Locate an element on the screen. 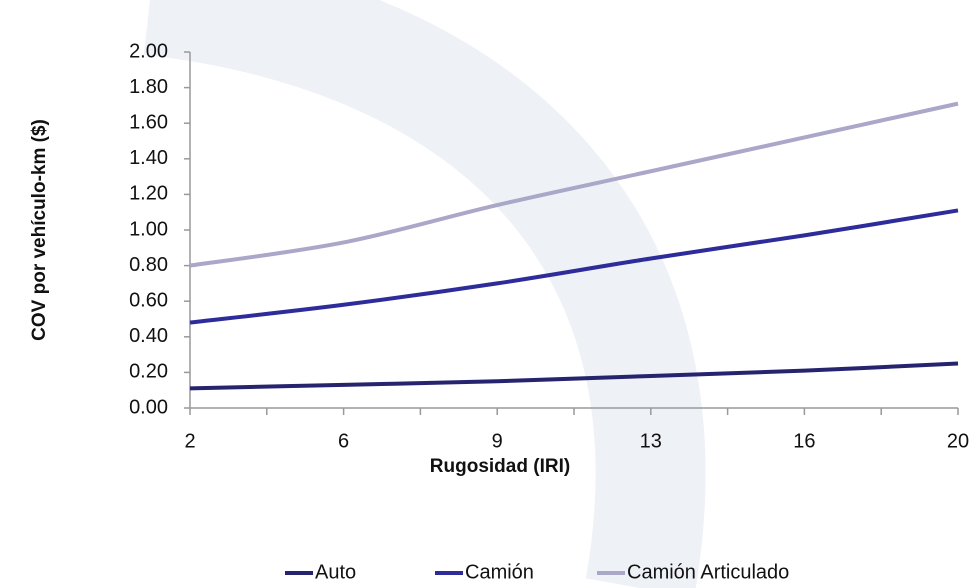  y-tick-label: 0.00 is located at coordinates (148, 407).